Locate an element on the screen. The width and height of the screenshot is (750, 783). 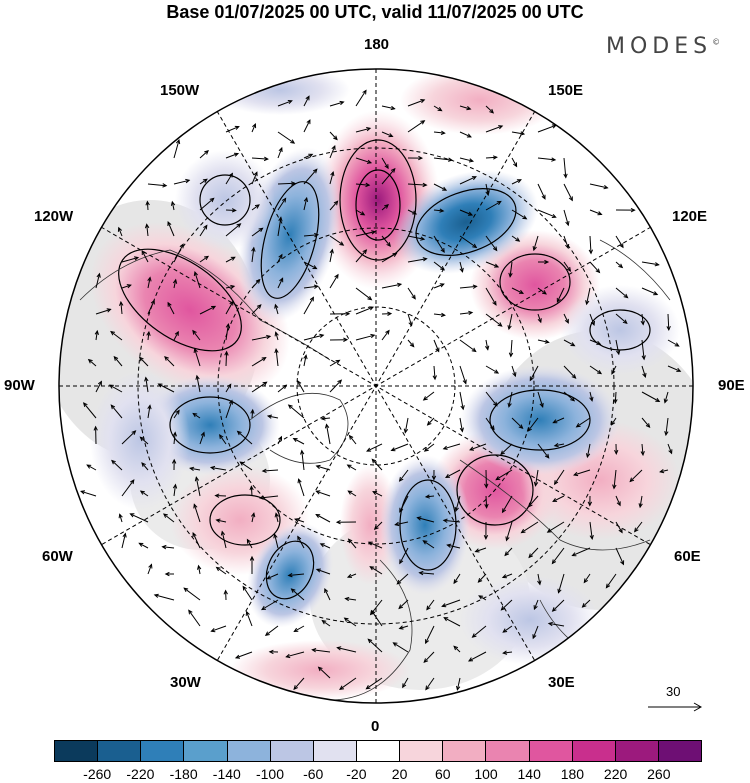
colorbar-tick-label: 60 is located at coordinates (443, 774).